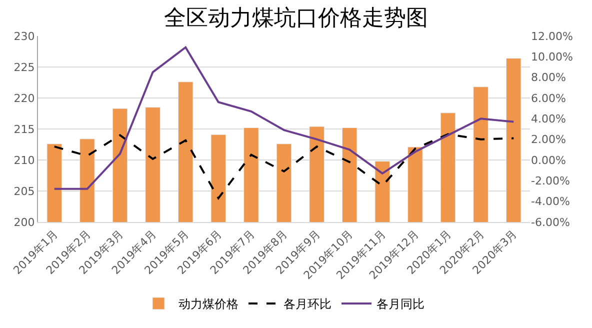  Describe the element at coordinates (400, 304) in the screenshot. I see `legend-label: 各月同比` at that location.